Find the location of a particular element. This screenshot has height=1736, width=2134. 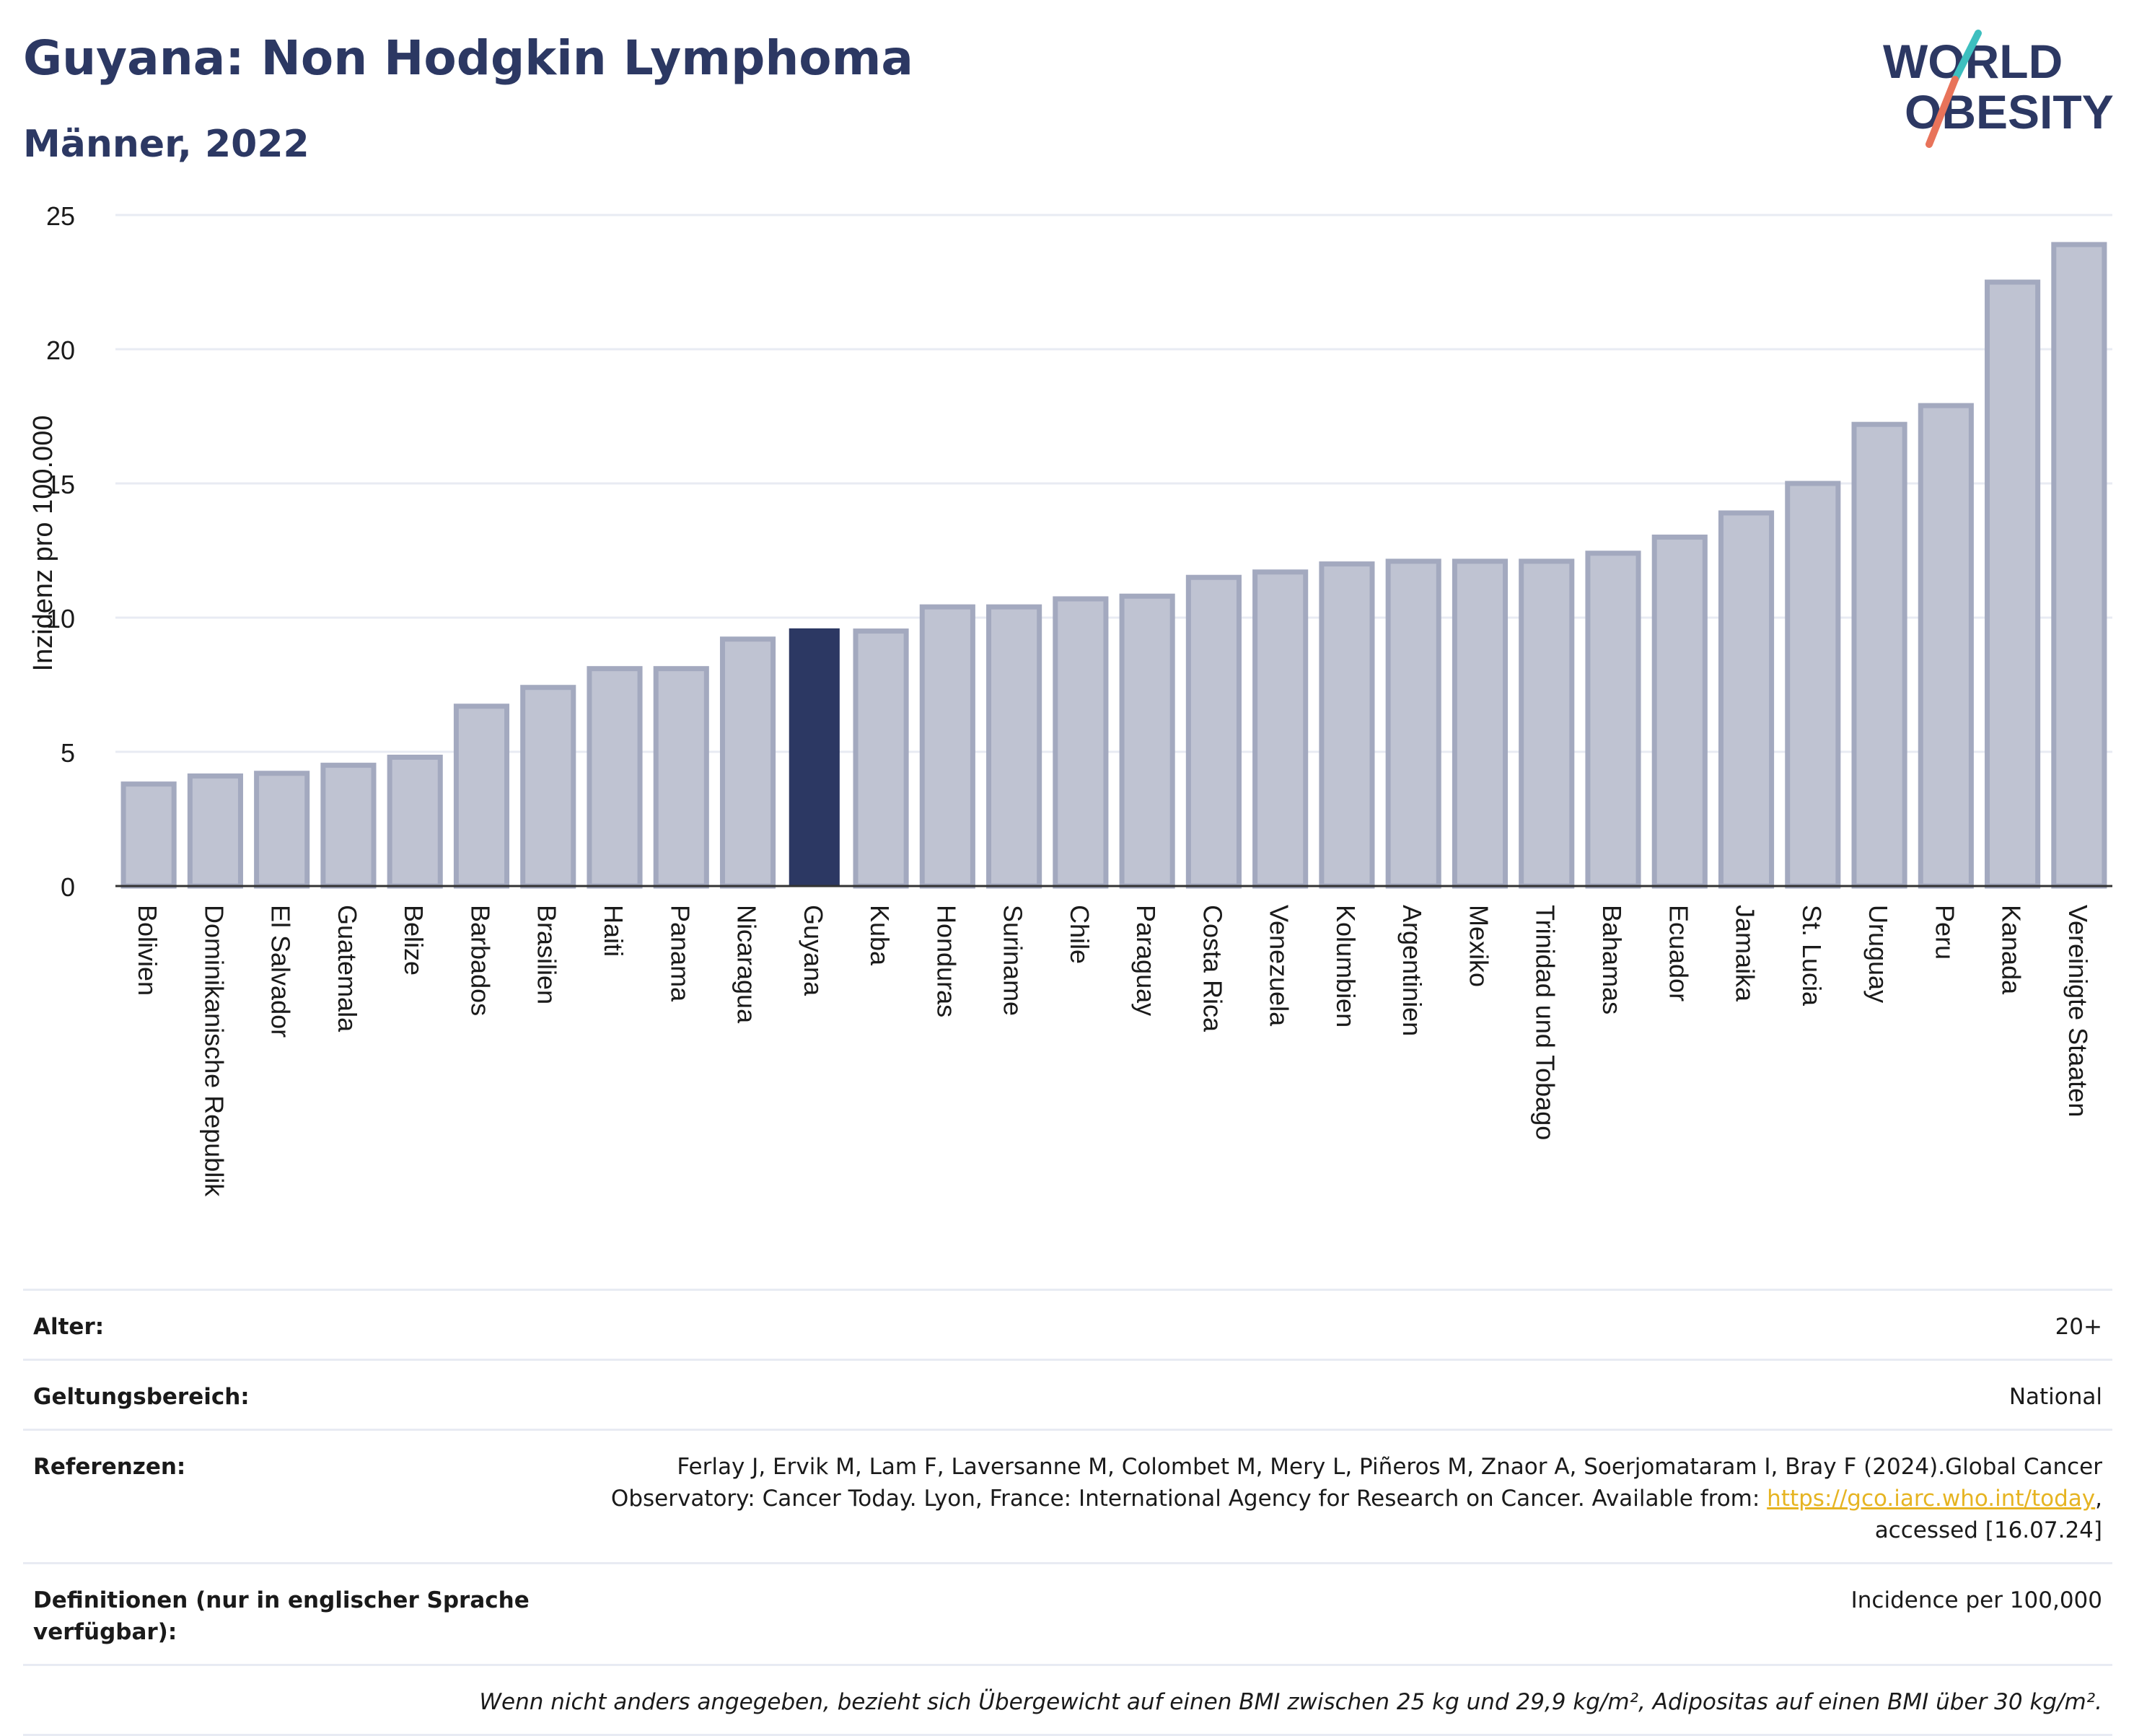

x-tick-label: Kuba is located at coordinates (880, 935).